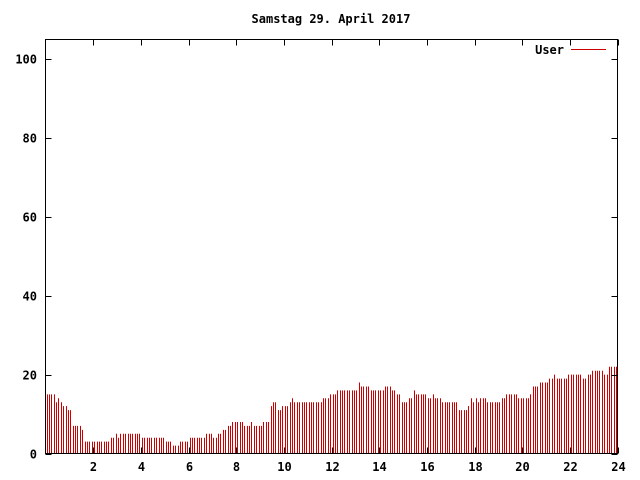 This screenshot has height=480, width=640. I want to click on x-tick-label: 10, so click(284, 467).